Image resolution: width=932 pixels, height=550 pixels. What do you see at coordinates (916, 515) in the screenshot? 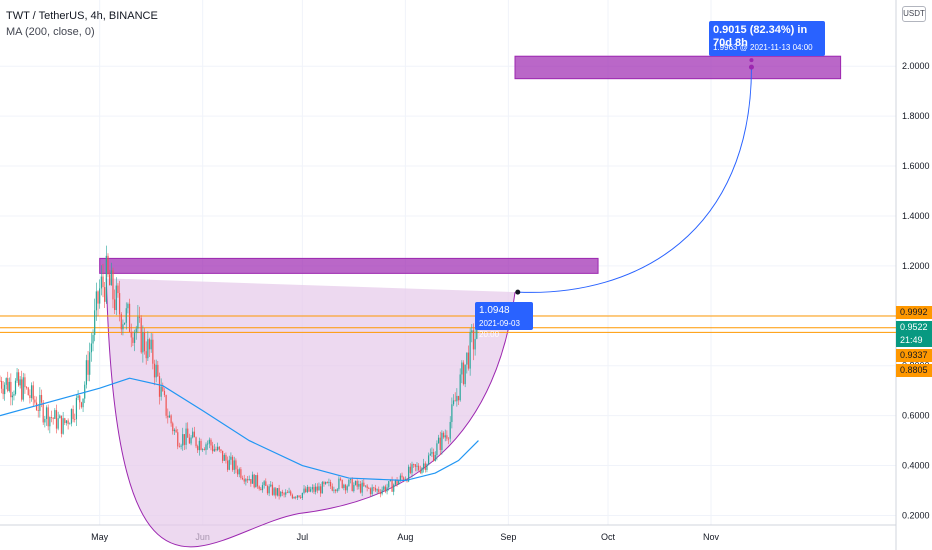
I see `y-tick-label: 0.2000` at bounding box center [916, 515].